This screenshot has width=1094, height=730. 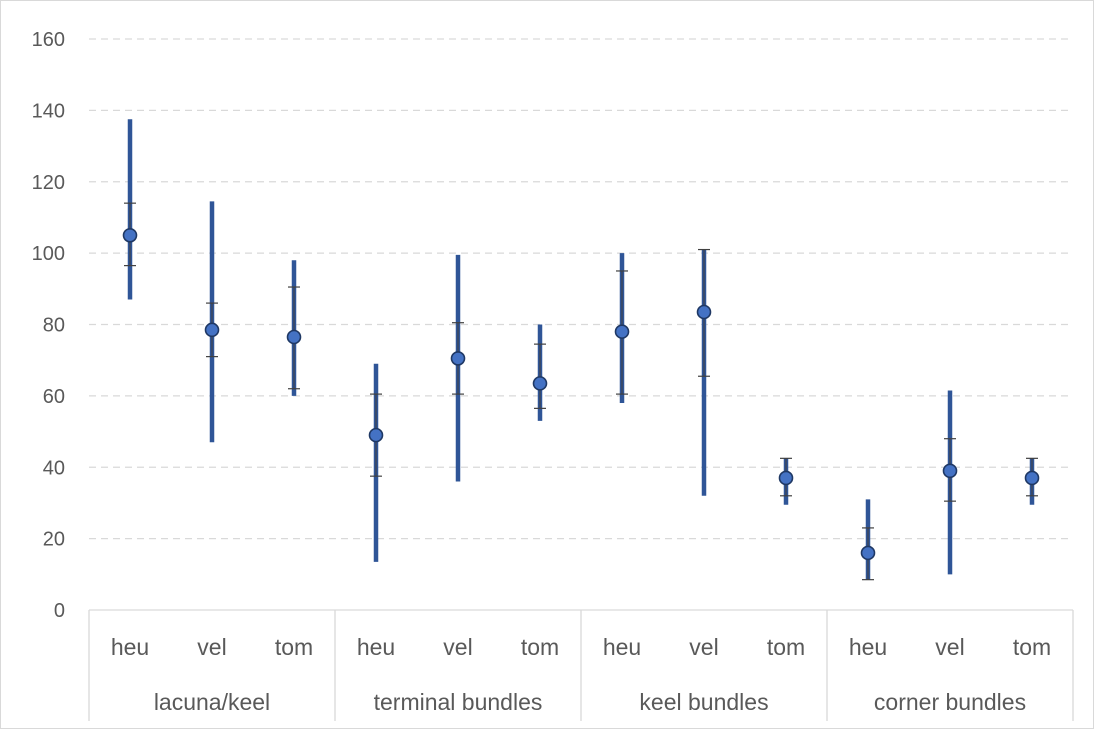 What do you see at coordinates (48, 111) in the screenshot?
I see `y-tick-label: 140` at bounding box center [48, 111].